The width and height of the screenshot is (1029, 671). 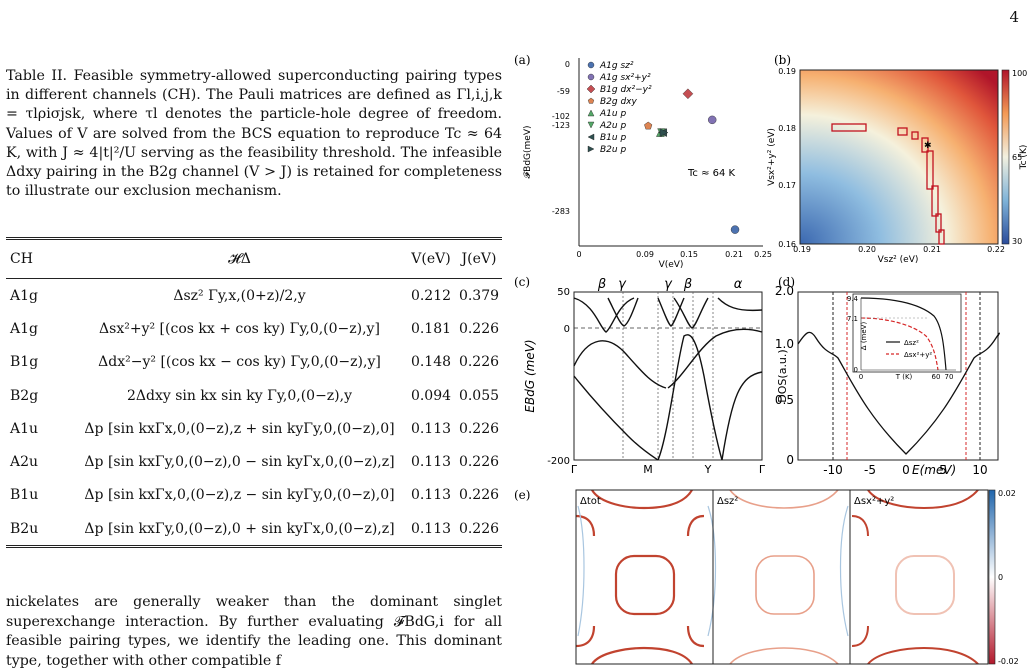 What do you see at coordinates (992, 577) in the screenshot?
I see `e-colorbar` at bounding box center [992, 577].